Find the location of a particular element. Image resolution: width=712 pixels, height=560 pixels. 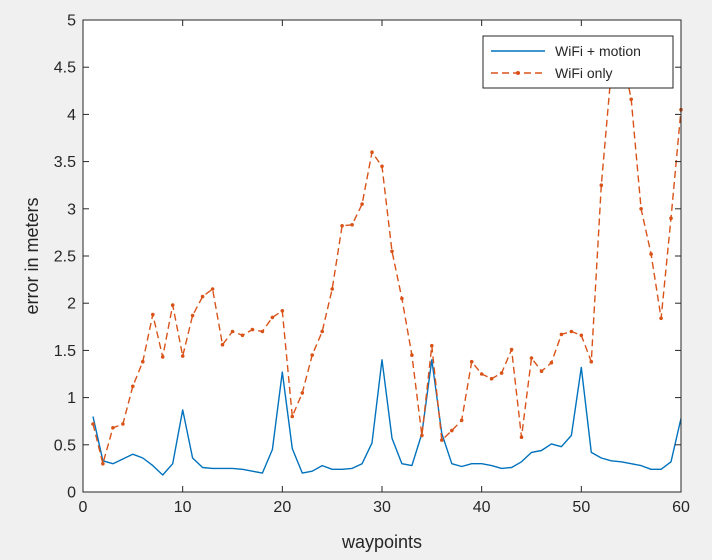

y-tick-label: 0 is located at coordinates (71, 493).